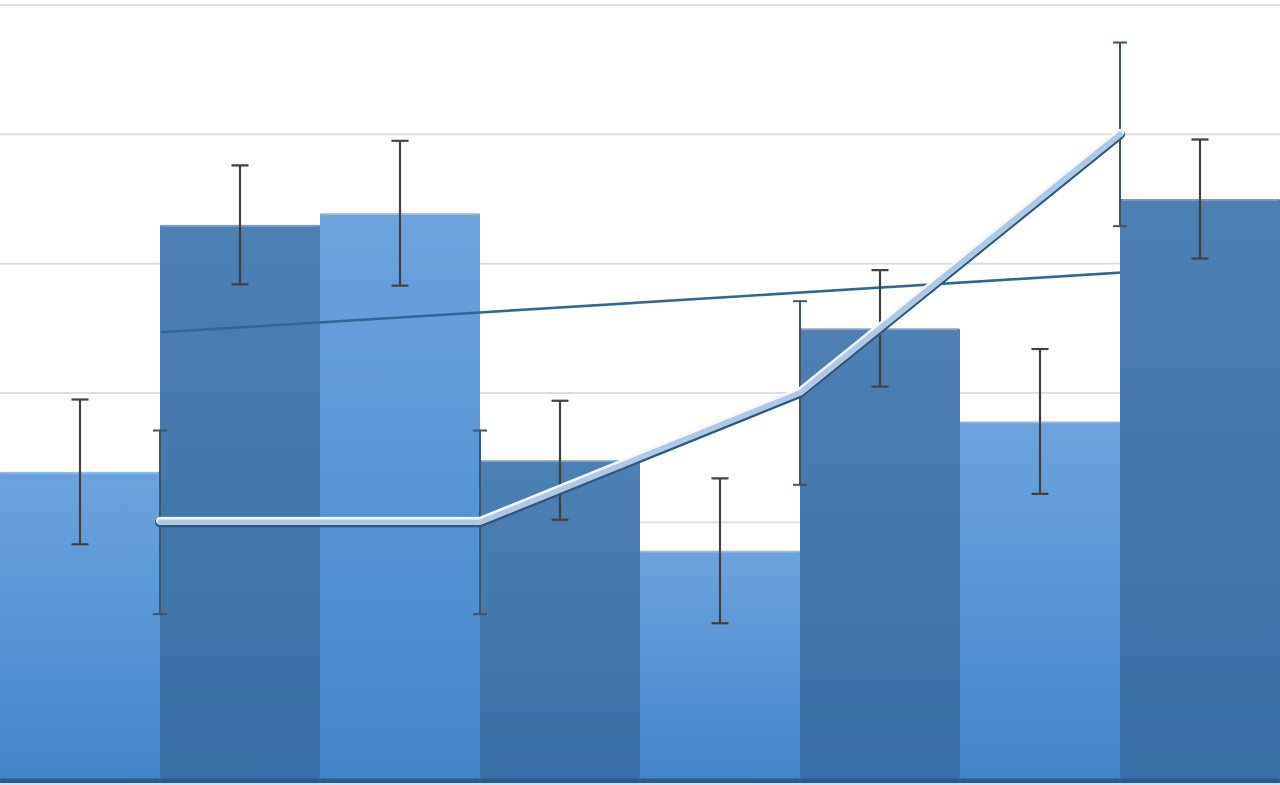 The width and height of the screenshot is (1280, 785). Describe the element at coordinates (640, 302) in the screenshot. I see `trendline-thin` at that location.